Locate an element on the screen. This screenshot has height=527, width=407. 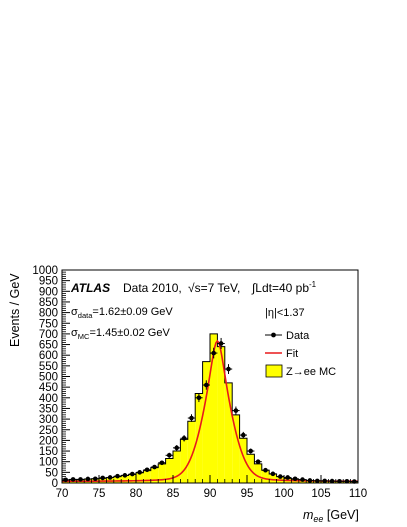
x-tick-label: 70 is located at coordinates (62, 494).